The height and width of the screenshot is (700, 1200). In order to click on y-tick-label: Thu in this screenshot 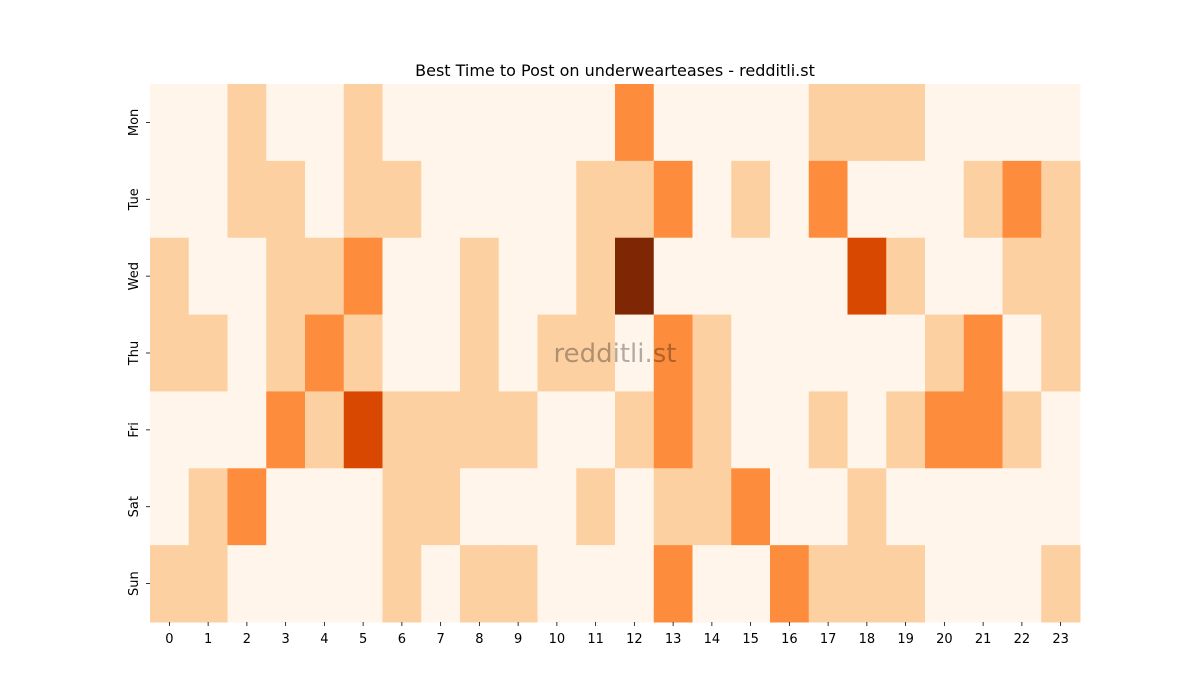, I will do `click(134, 353)`.